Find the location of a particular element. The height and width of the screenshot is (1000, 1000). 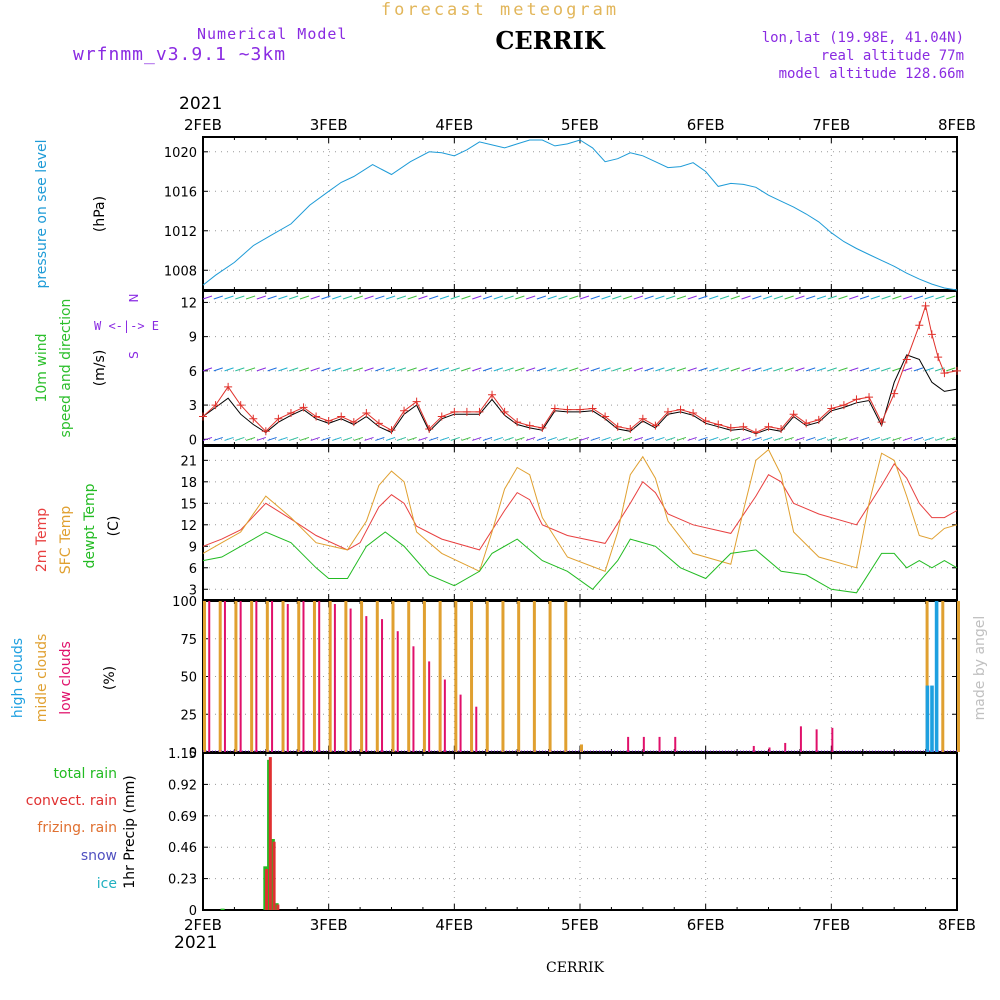

x-tick-label-bottom: 5FEB is located at coordinates (580, 925).